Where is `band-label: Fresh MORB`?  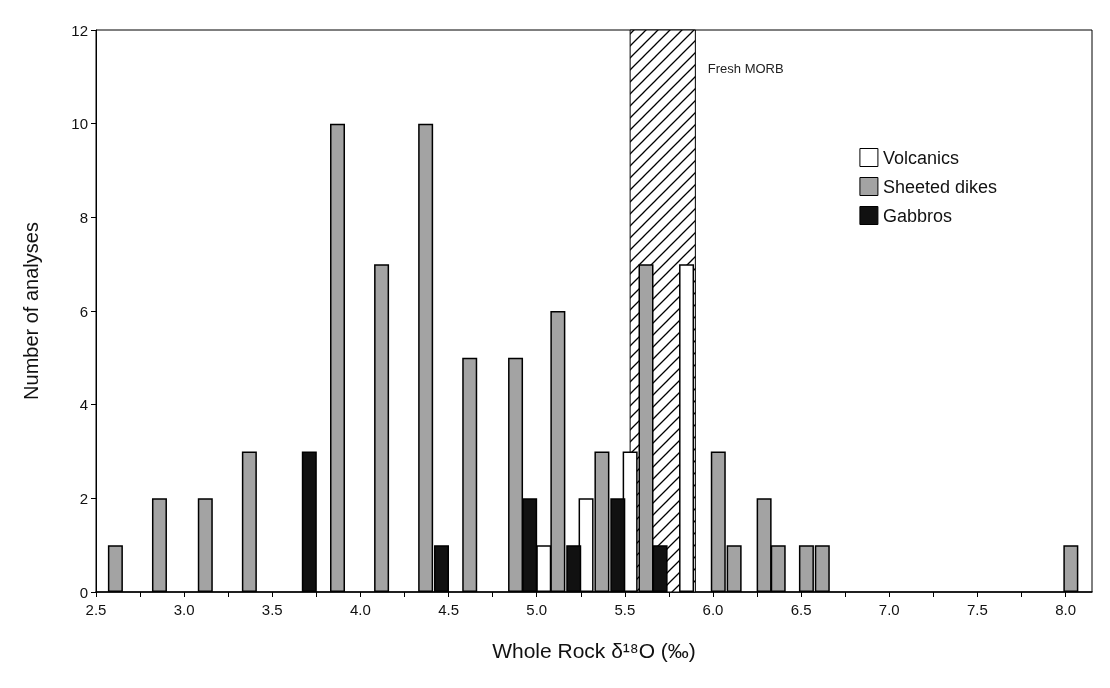 band-label: Fresh MORB is located at coordinates (745, 68).